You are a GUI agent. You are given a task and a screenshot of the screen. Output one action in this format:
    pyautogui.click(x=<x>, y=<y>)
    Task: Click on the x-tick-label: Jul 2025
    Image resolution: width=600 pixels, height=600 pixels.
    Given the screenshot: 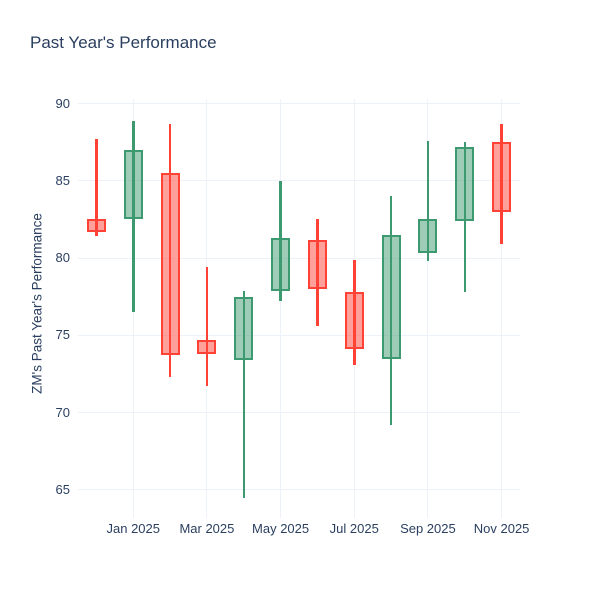 What is the action you would take?
    pyautogui.click(x=354, y=528)
    